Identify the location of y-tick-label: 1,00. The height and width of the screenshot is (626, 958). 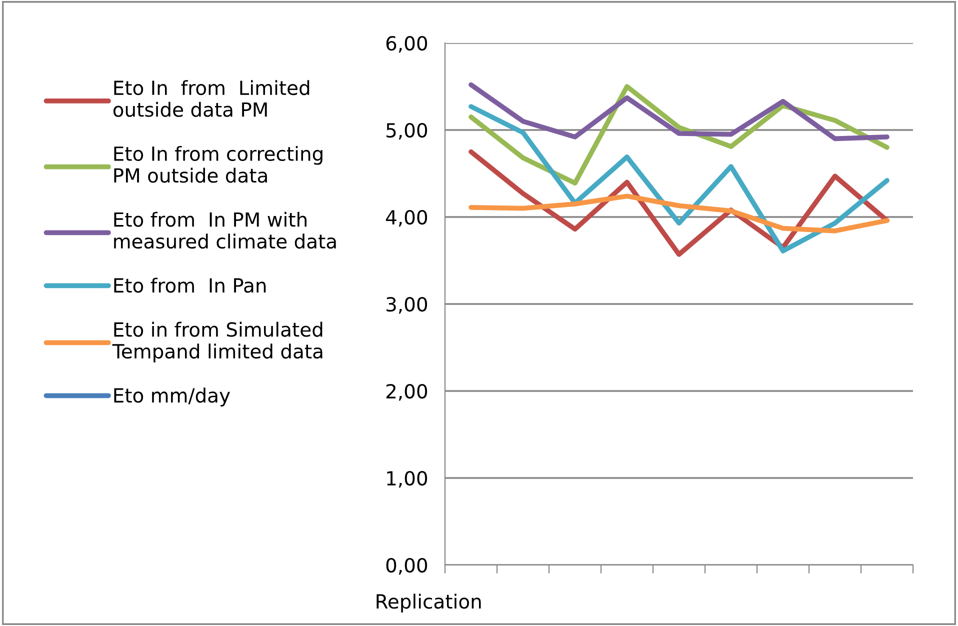
(407, 479).